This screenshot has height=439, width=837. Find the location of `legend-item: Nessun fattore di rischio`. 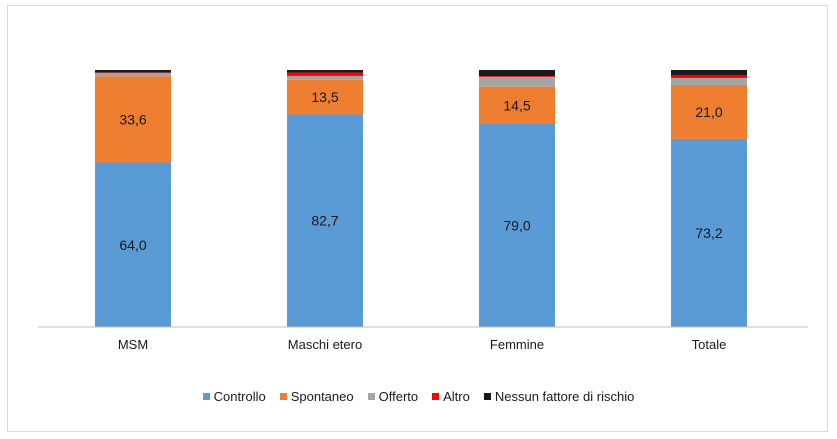

legend-item: Nessun fattore di rischio is located at coordinates (559, 396).